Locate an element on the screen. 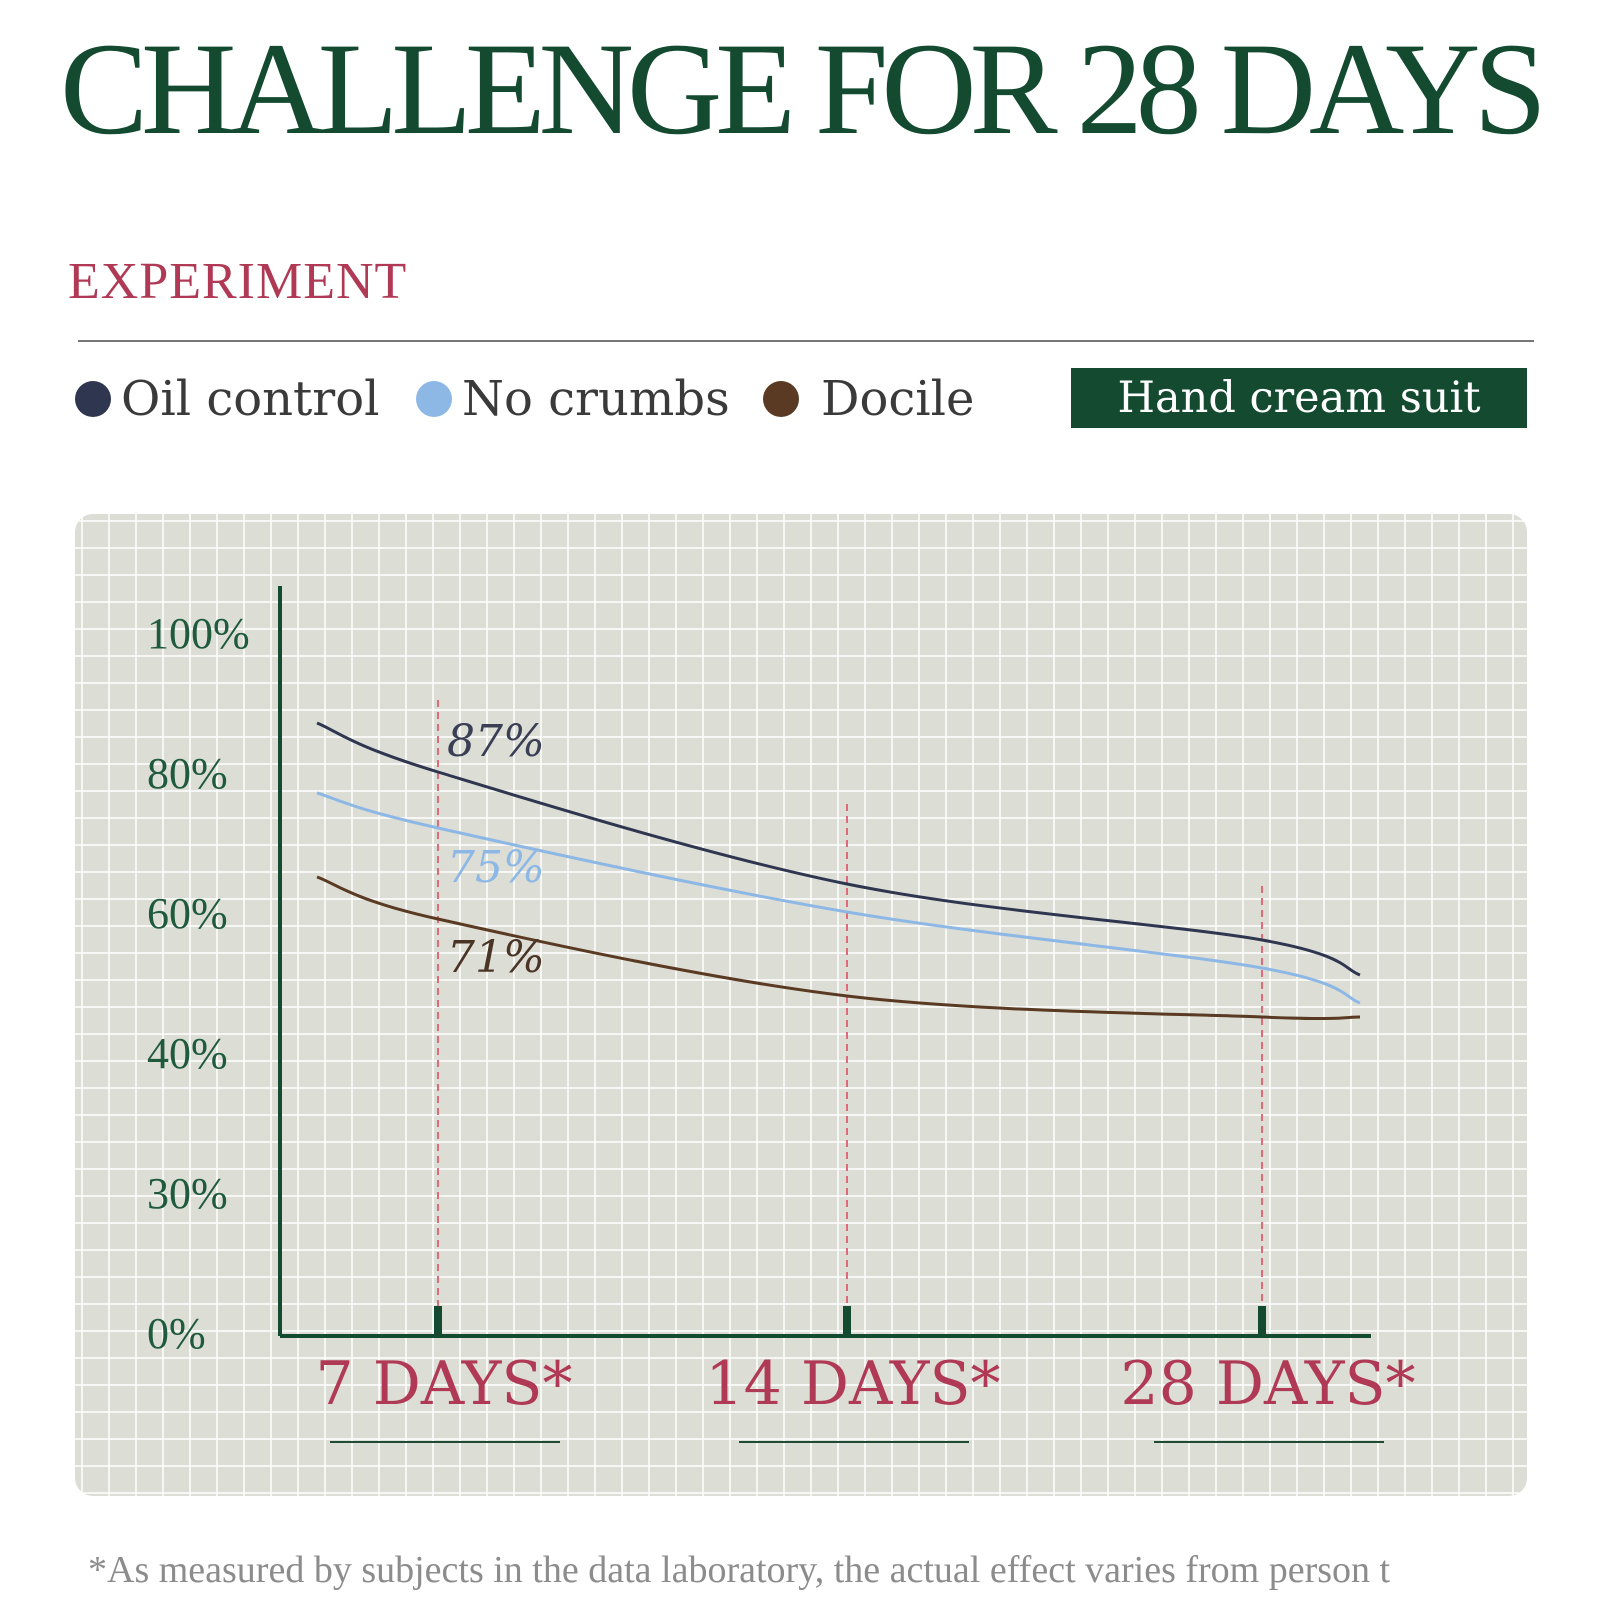  legend-label: Docile is located at coordinates (898, 399).